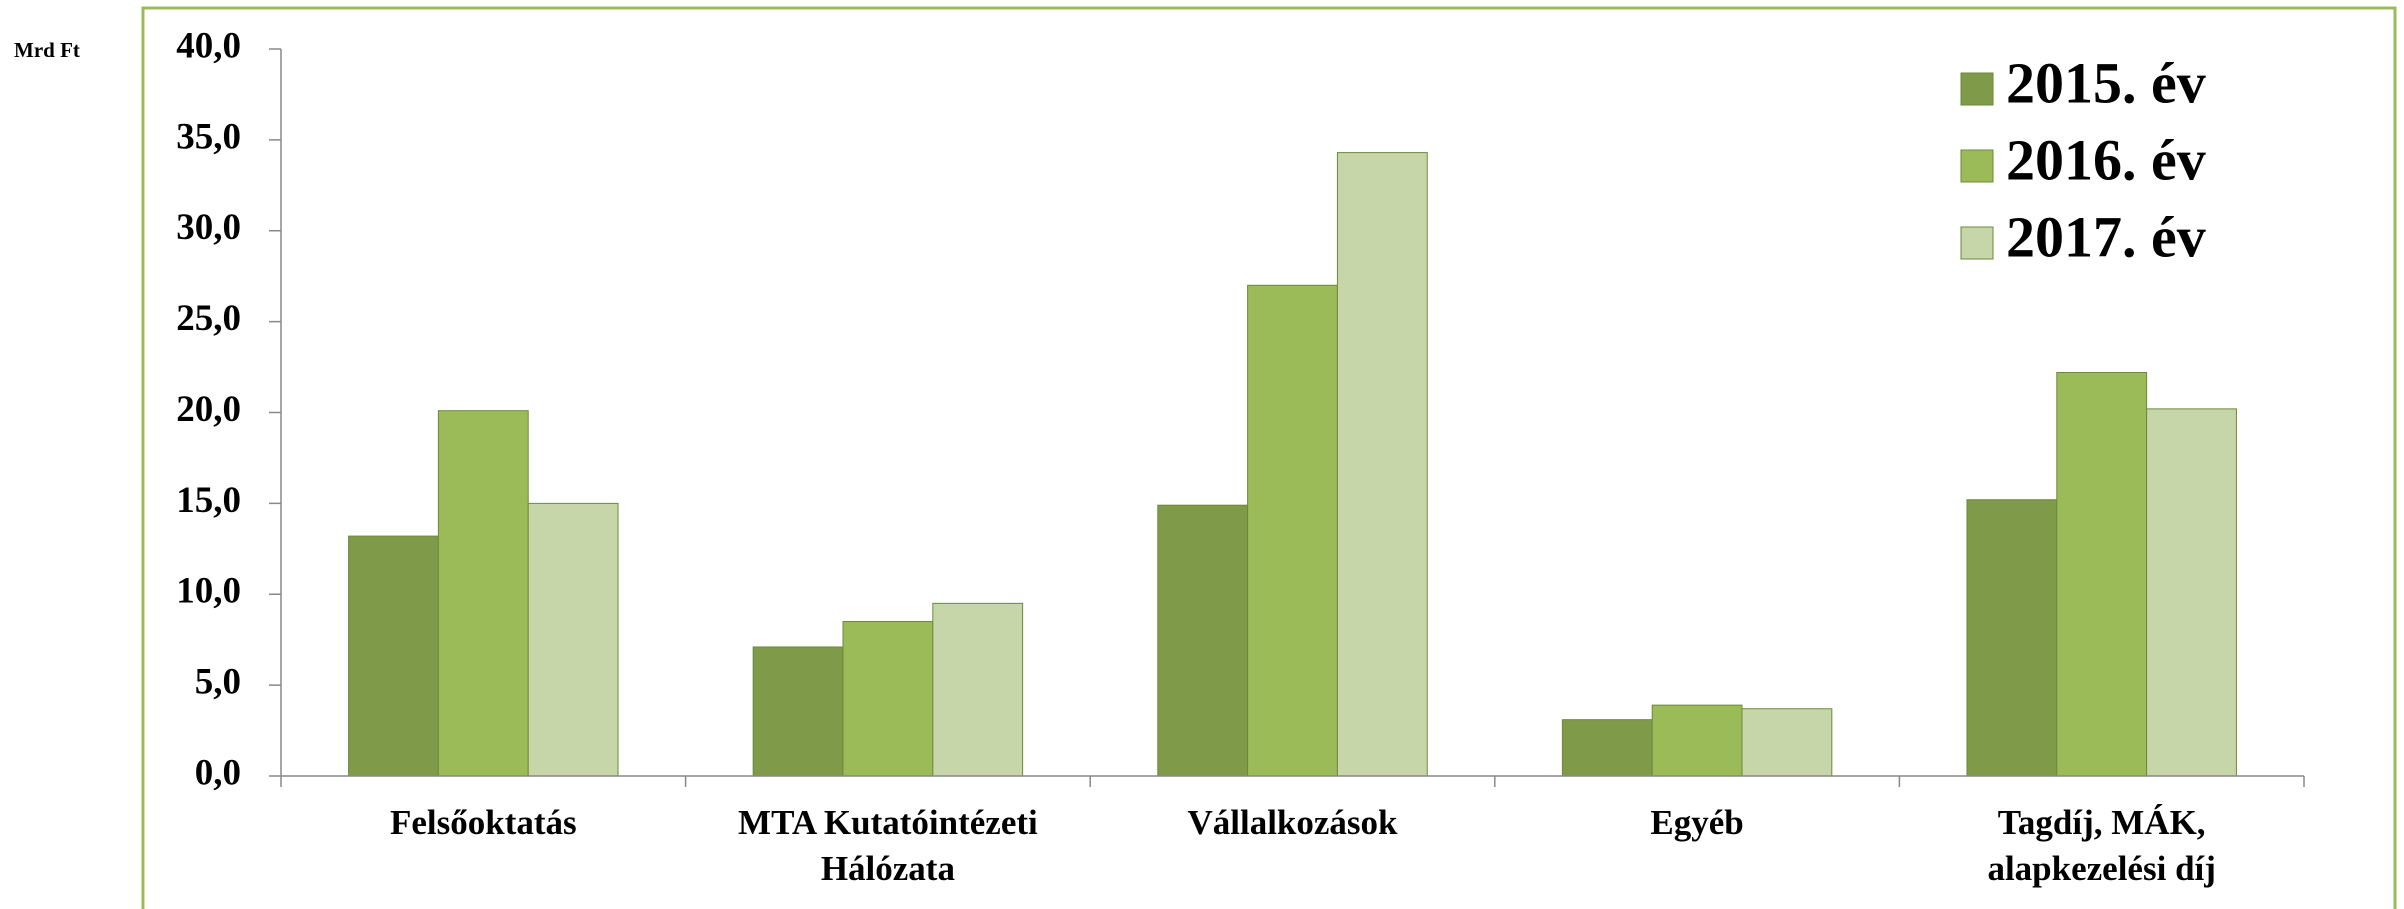  What do you see at coordinates (218, 682) in the screenshot?
I see `y-tick-label: 5,0` at bounding box center [218, 682].